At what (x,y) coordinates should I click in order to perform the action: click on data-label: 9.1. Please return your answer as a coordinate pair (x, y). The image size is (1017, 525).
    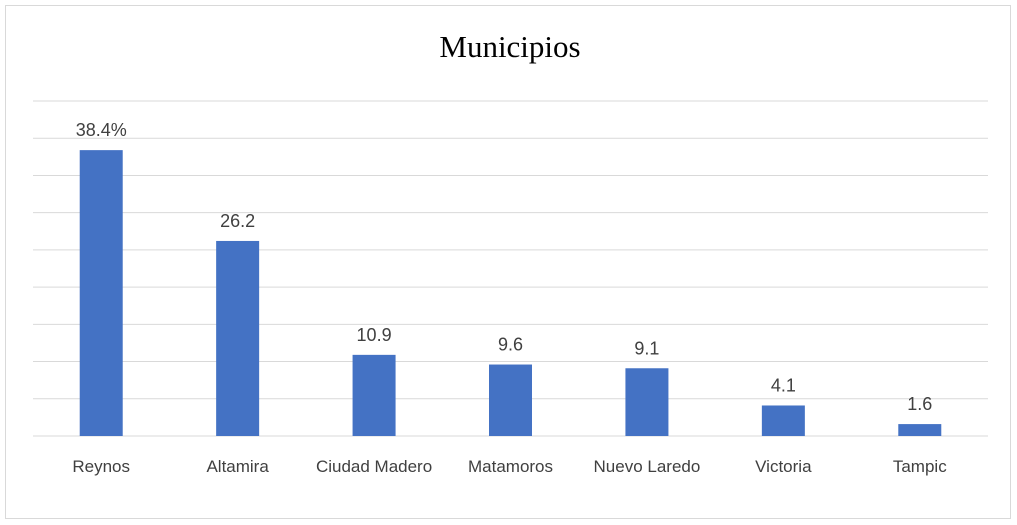
    Looking at the image, I should click on (646, 348).